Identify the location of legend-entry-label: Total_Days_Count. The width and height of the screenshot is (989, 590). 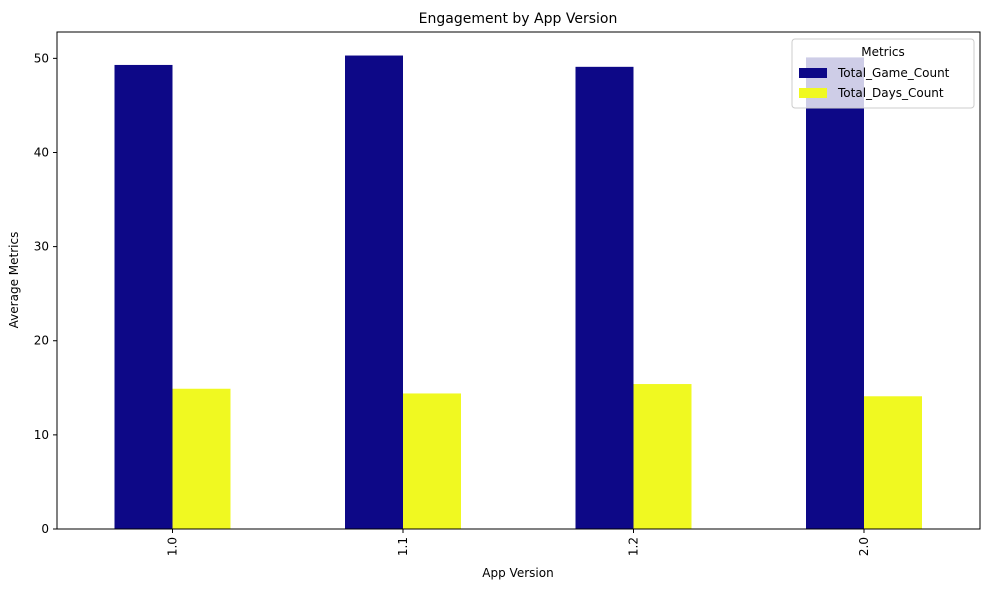
(890, 93).